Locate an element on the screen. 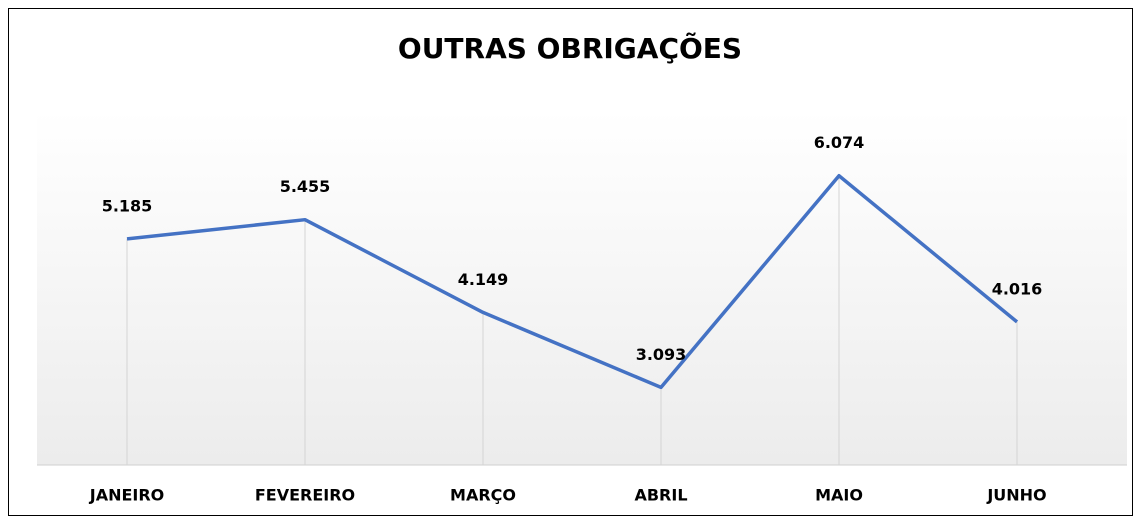  x-tick-label: JANEIRO is located at coordinates (127, 495).